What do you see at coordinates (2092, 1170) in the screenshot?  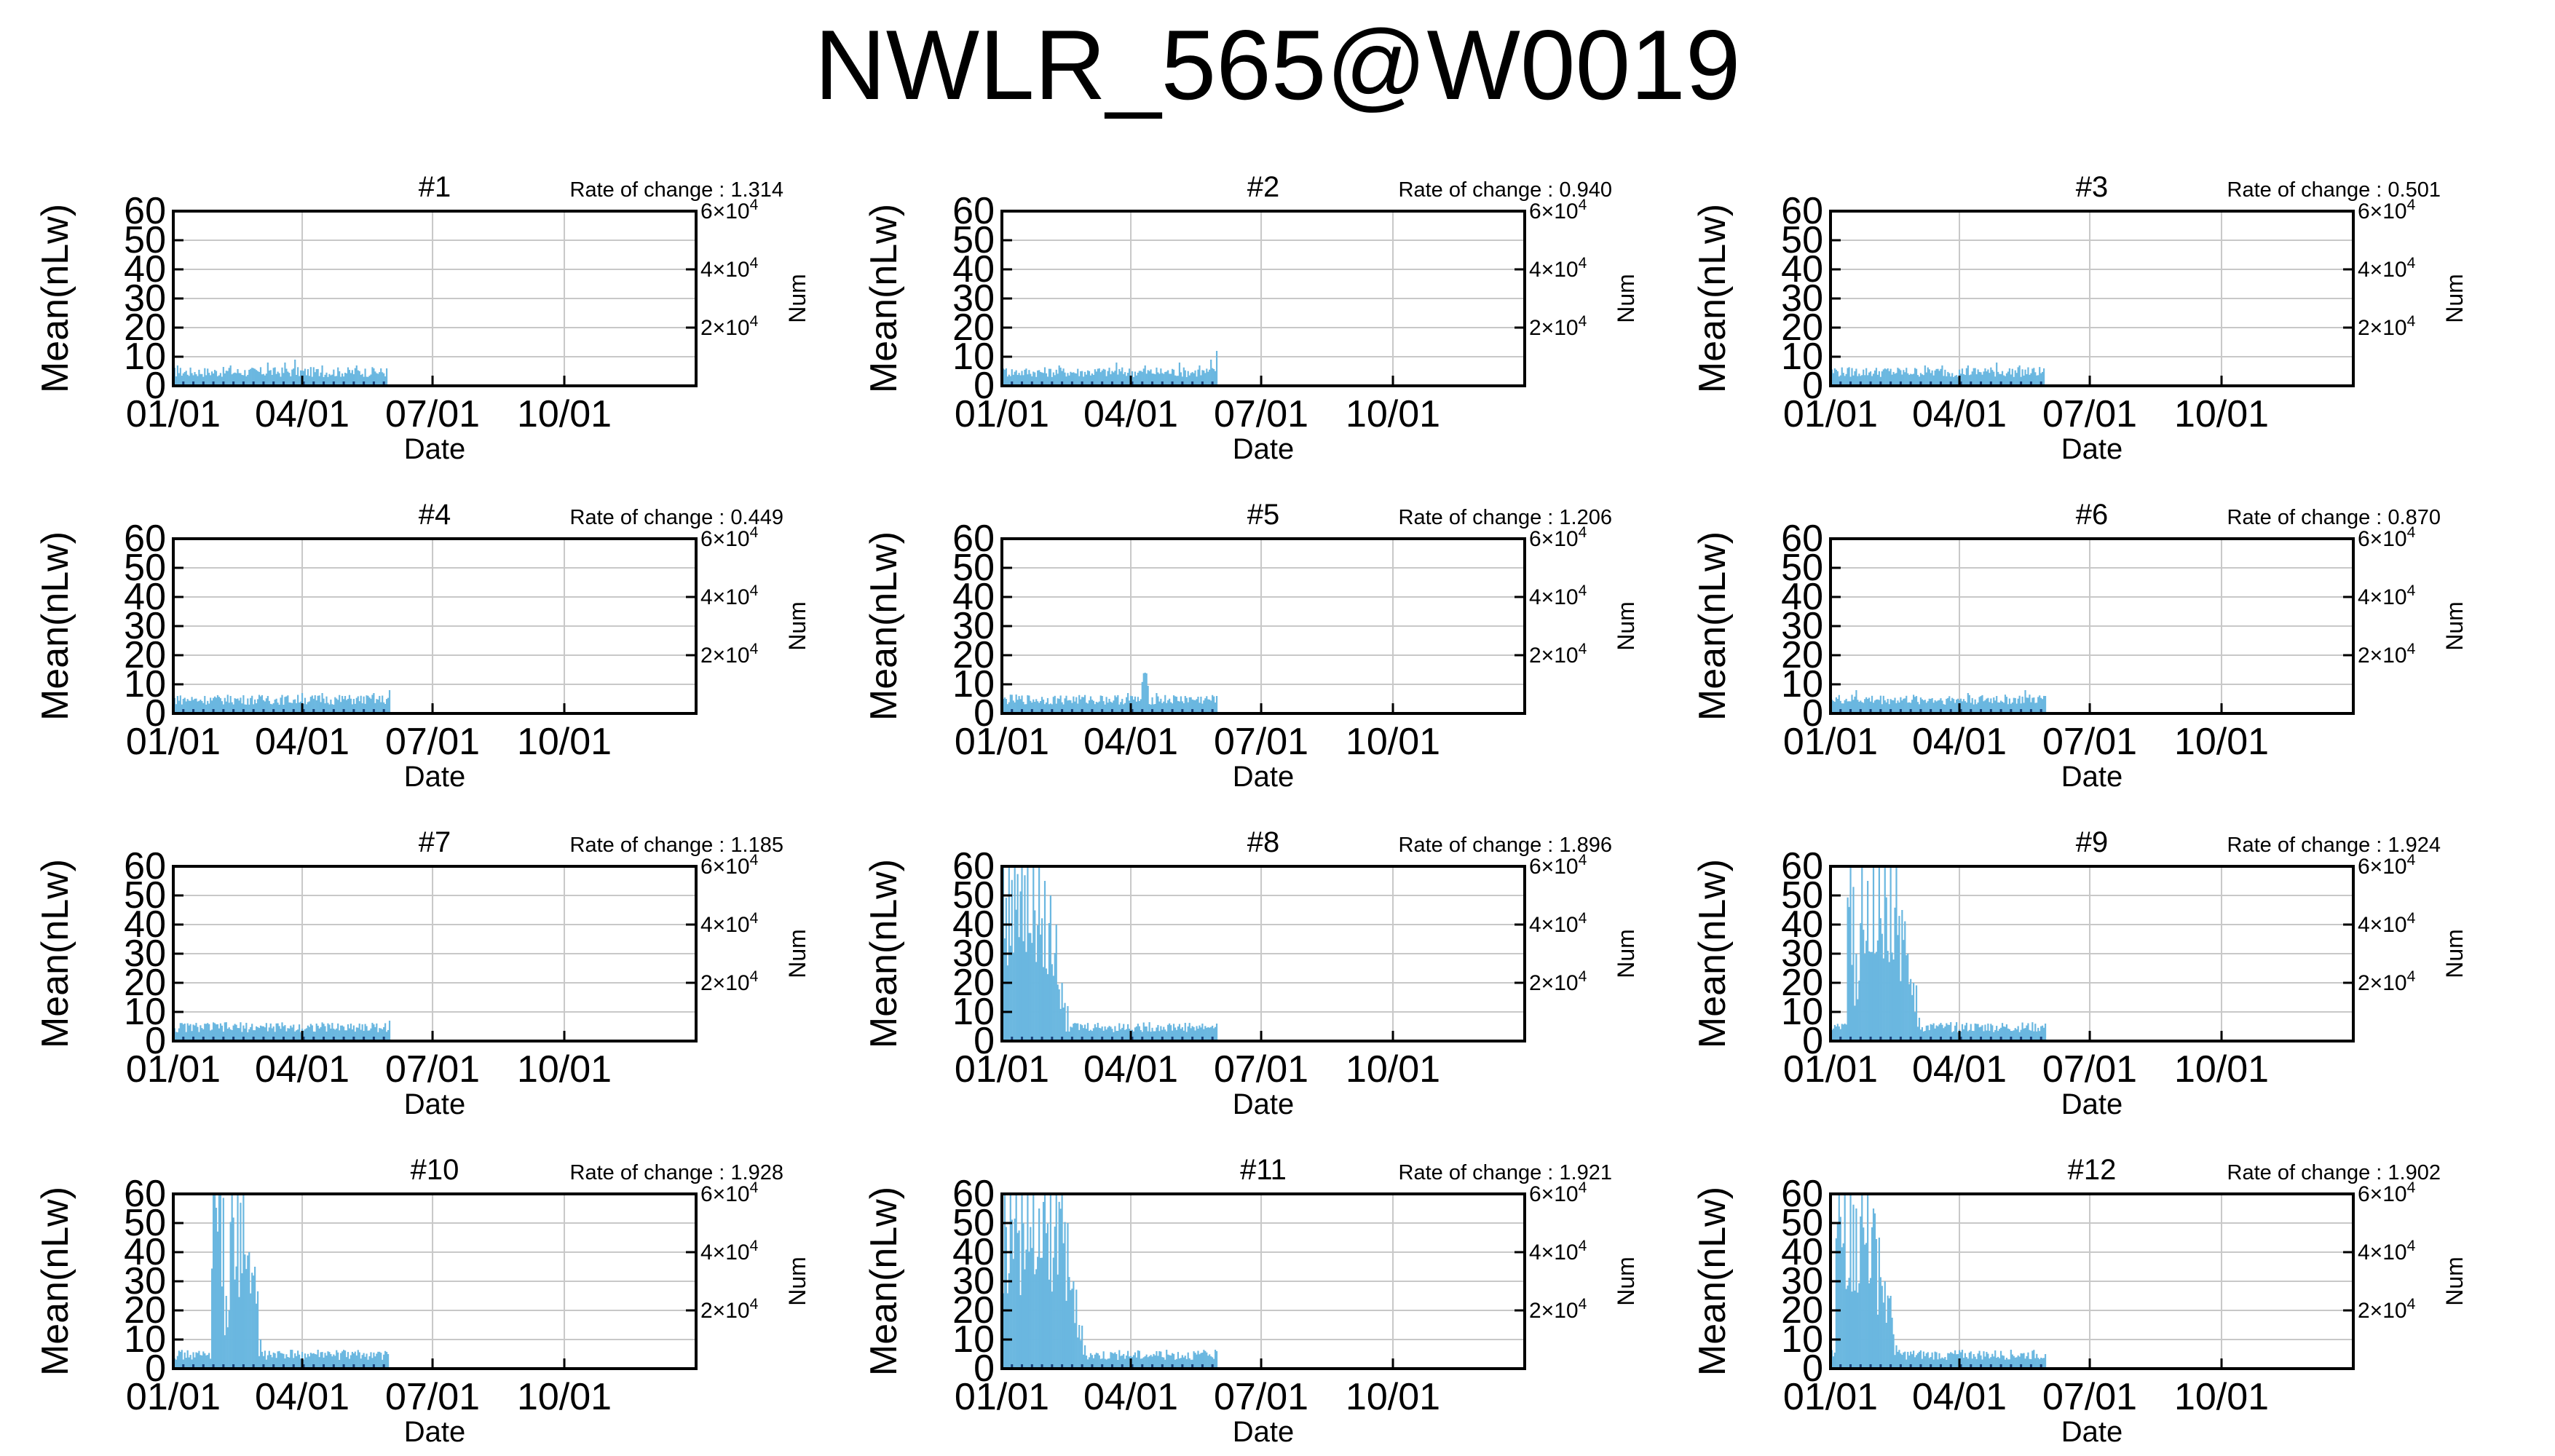 I see `panel-title: #12` at bounding box center [2092, 1170].